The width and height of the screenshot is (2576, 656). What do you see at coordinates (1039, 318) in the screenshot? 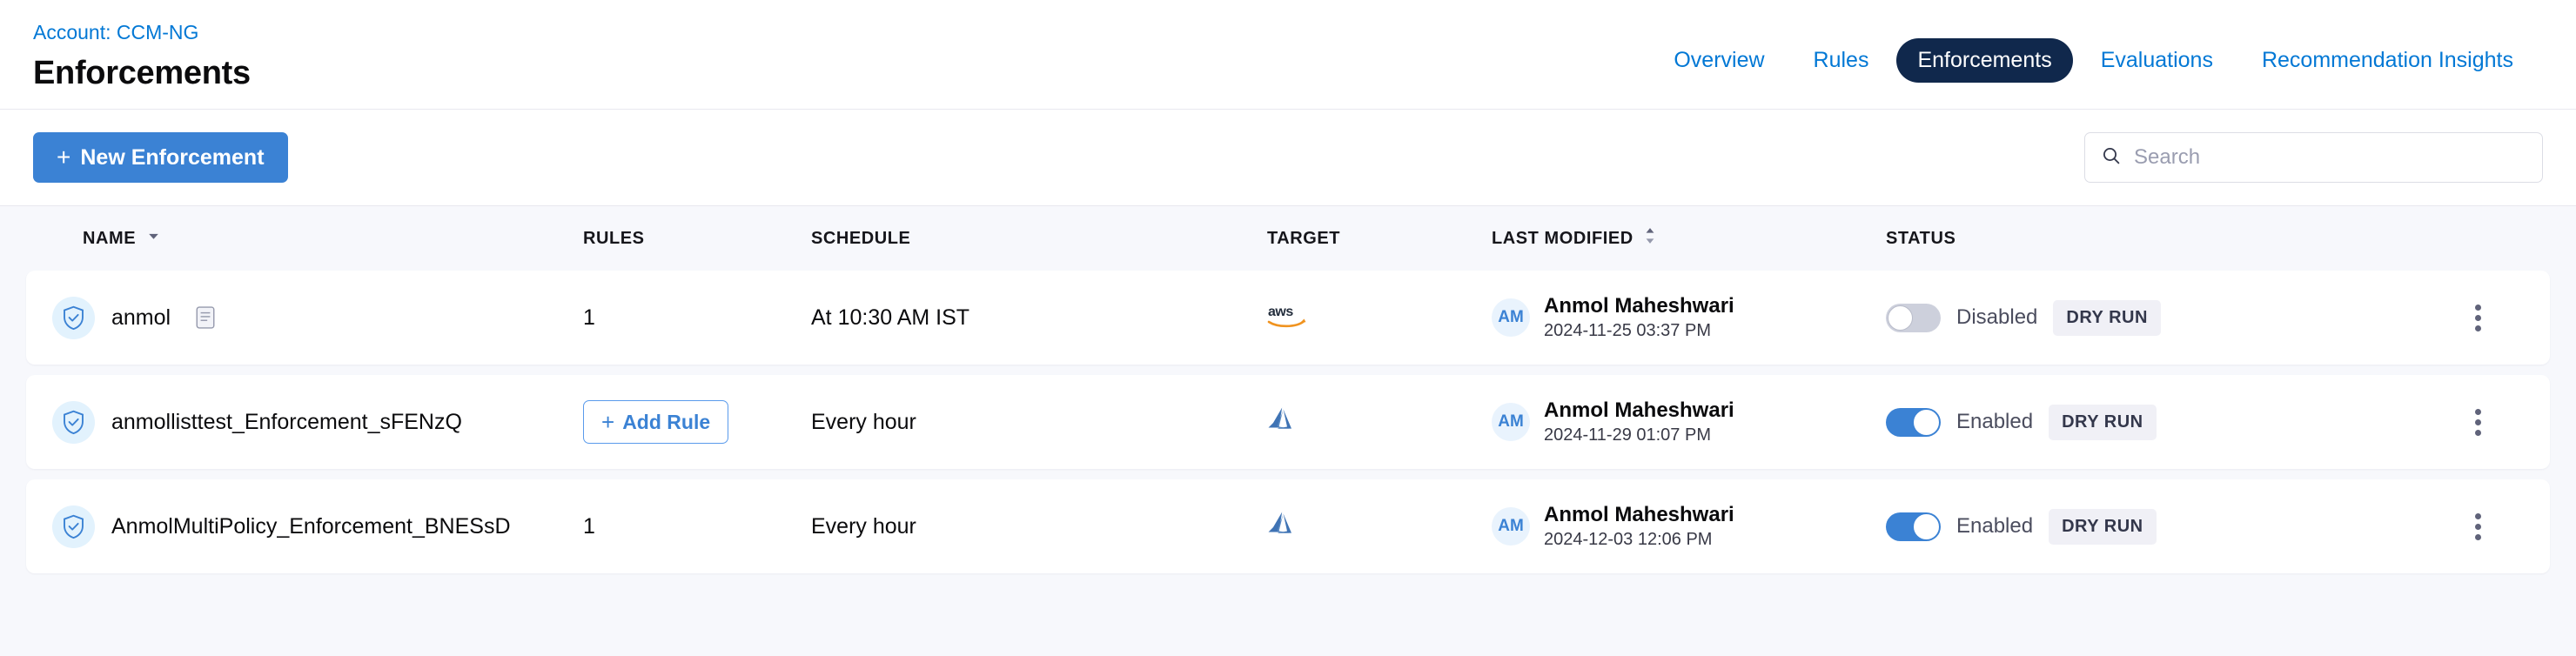
I see `row-schedule-cell: At 10:30 AM IST` at bounding box center [1039, 318].